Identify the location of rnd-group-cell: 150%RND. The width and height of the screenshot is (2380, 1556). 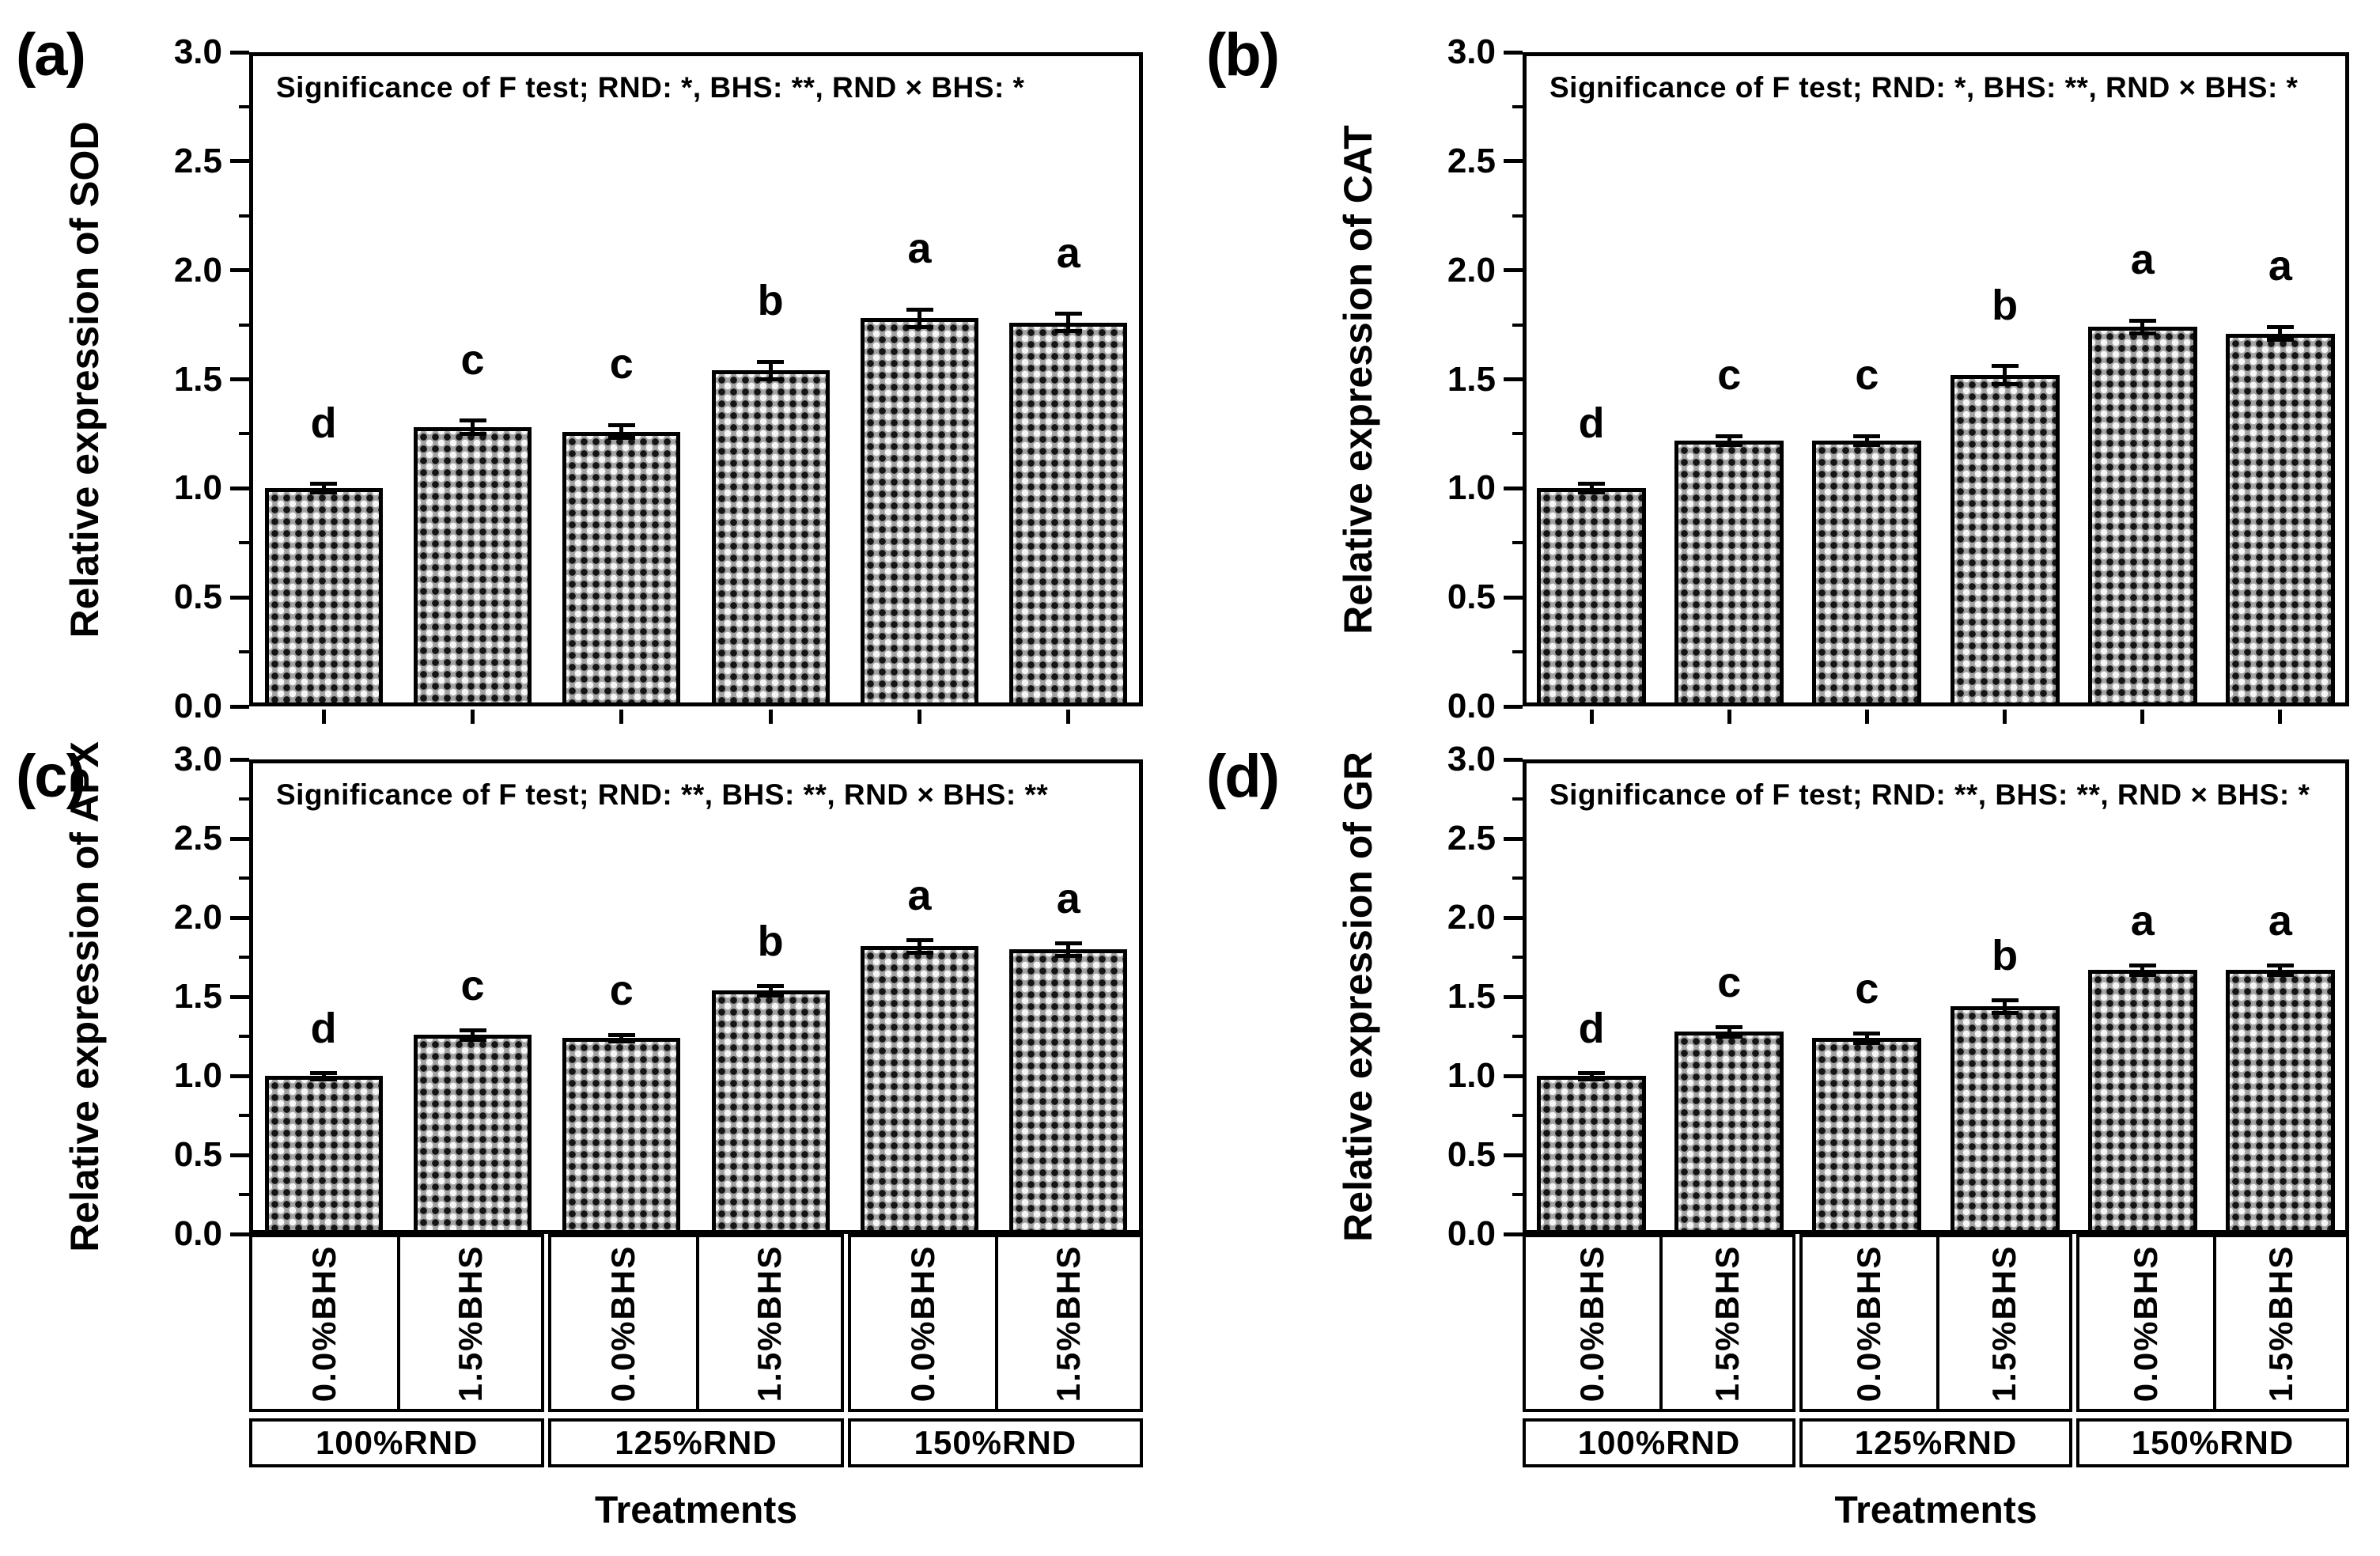
(995, 1442).